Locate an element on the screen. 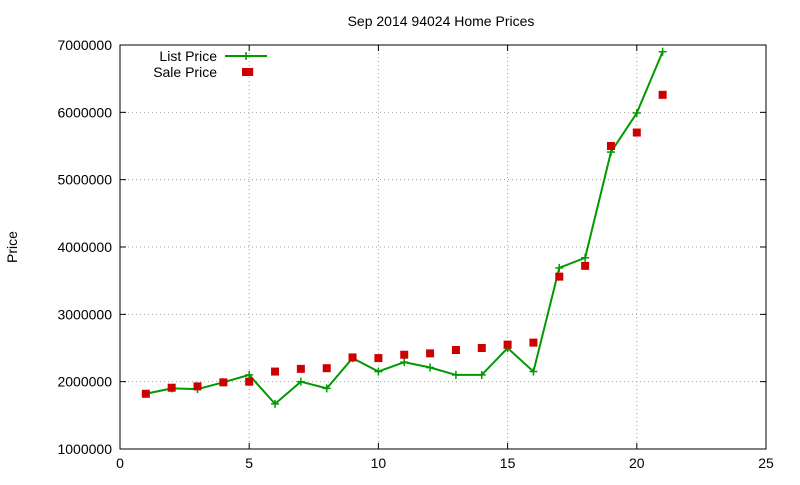  legend-label: Sale Price is located at coordinates (185, 72).